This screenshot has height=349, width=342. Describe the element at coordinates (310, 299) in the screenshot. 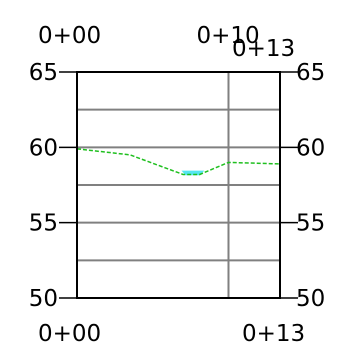

I see `y-tick-label-right: 50` at that location.